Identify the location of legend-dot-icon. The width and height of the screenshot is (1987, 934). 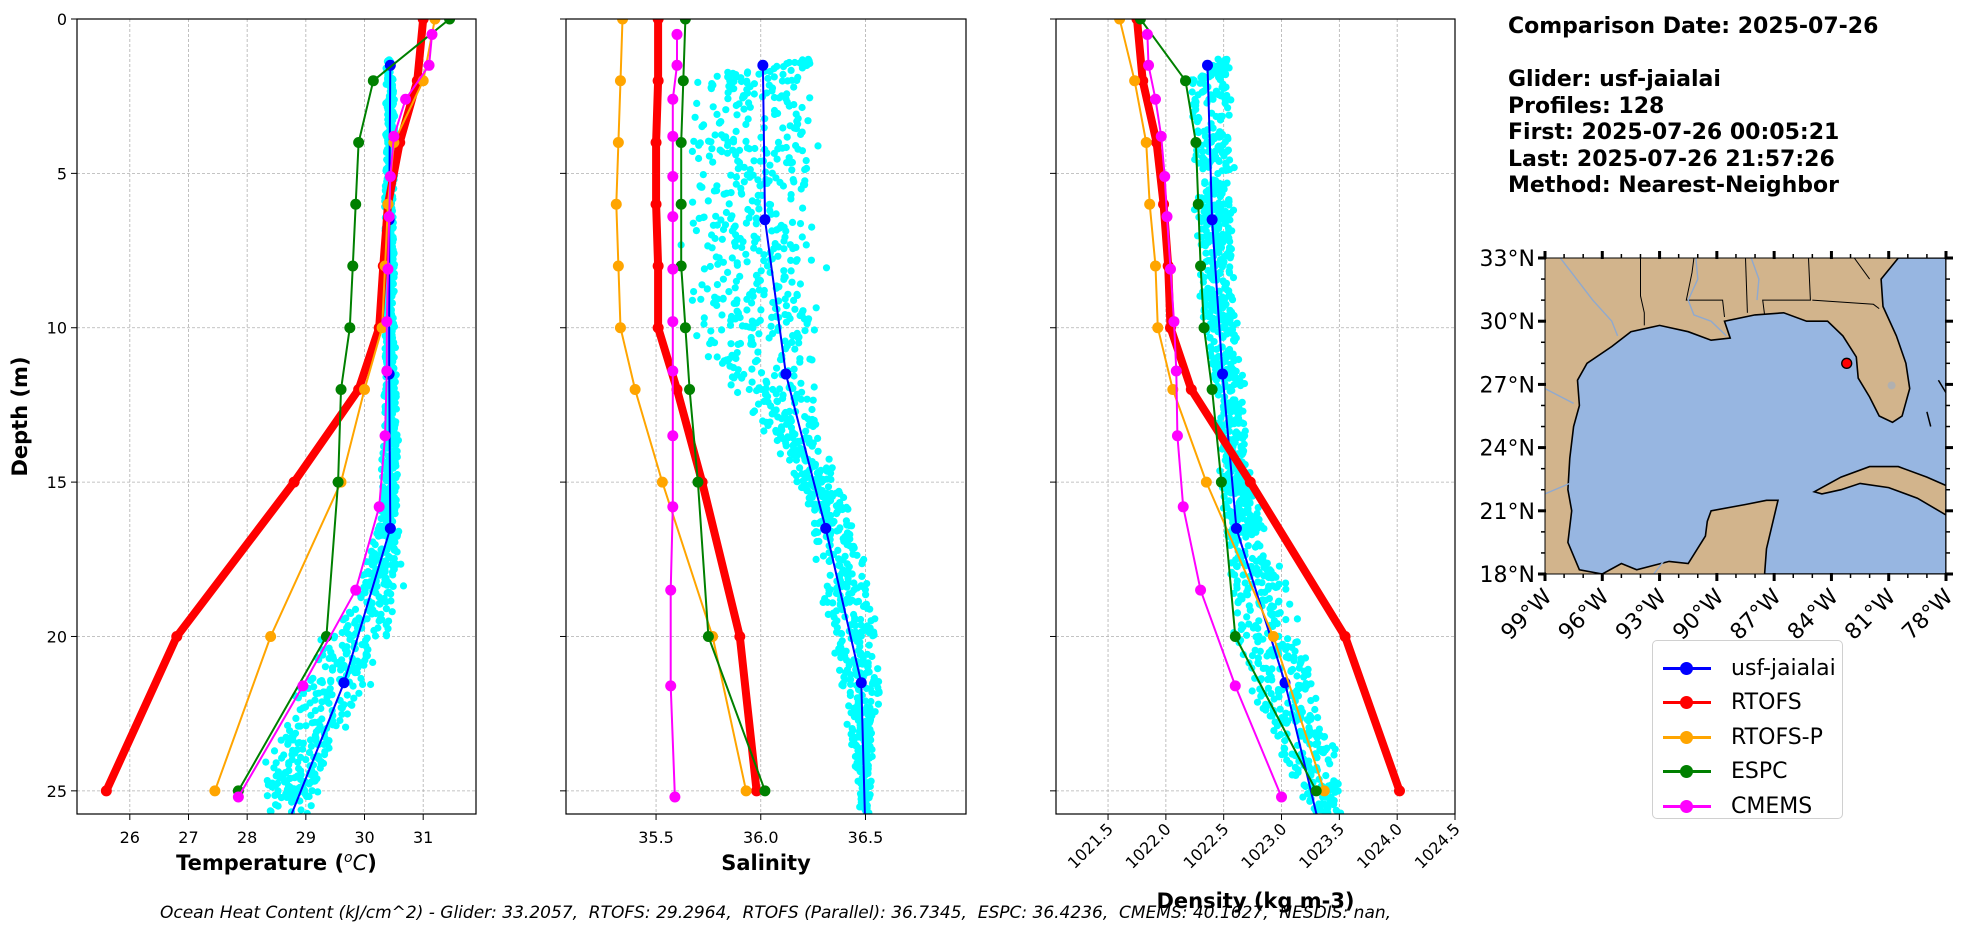
(1686, 771).